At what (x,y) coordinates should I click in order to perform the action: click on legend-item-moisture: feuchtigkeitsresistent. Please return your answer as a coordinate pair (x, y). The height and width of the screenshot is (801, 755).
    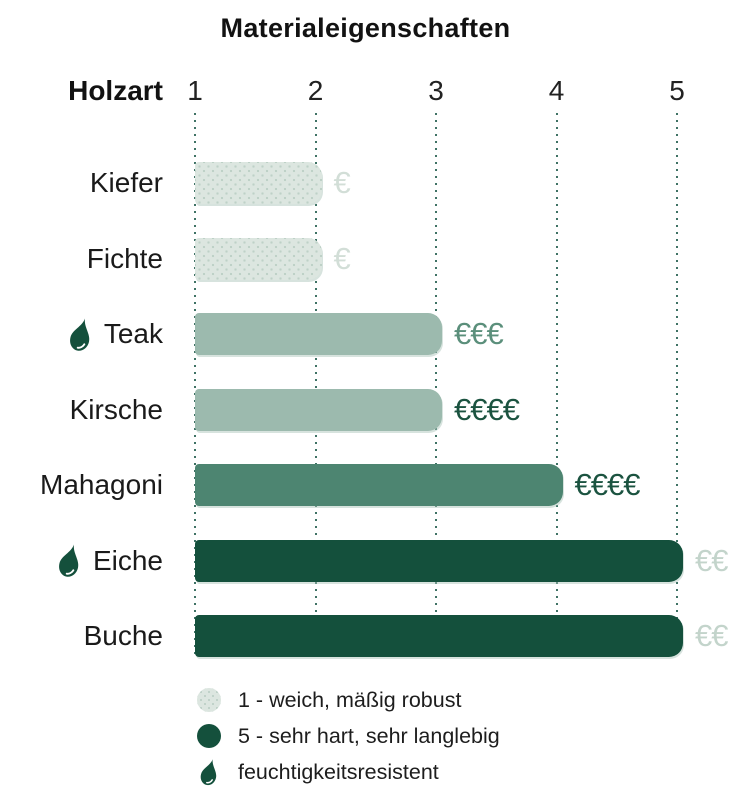
    Looking at the image, I should click on (348, 772).